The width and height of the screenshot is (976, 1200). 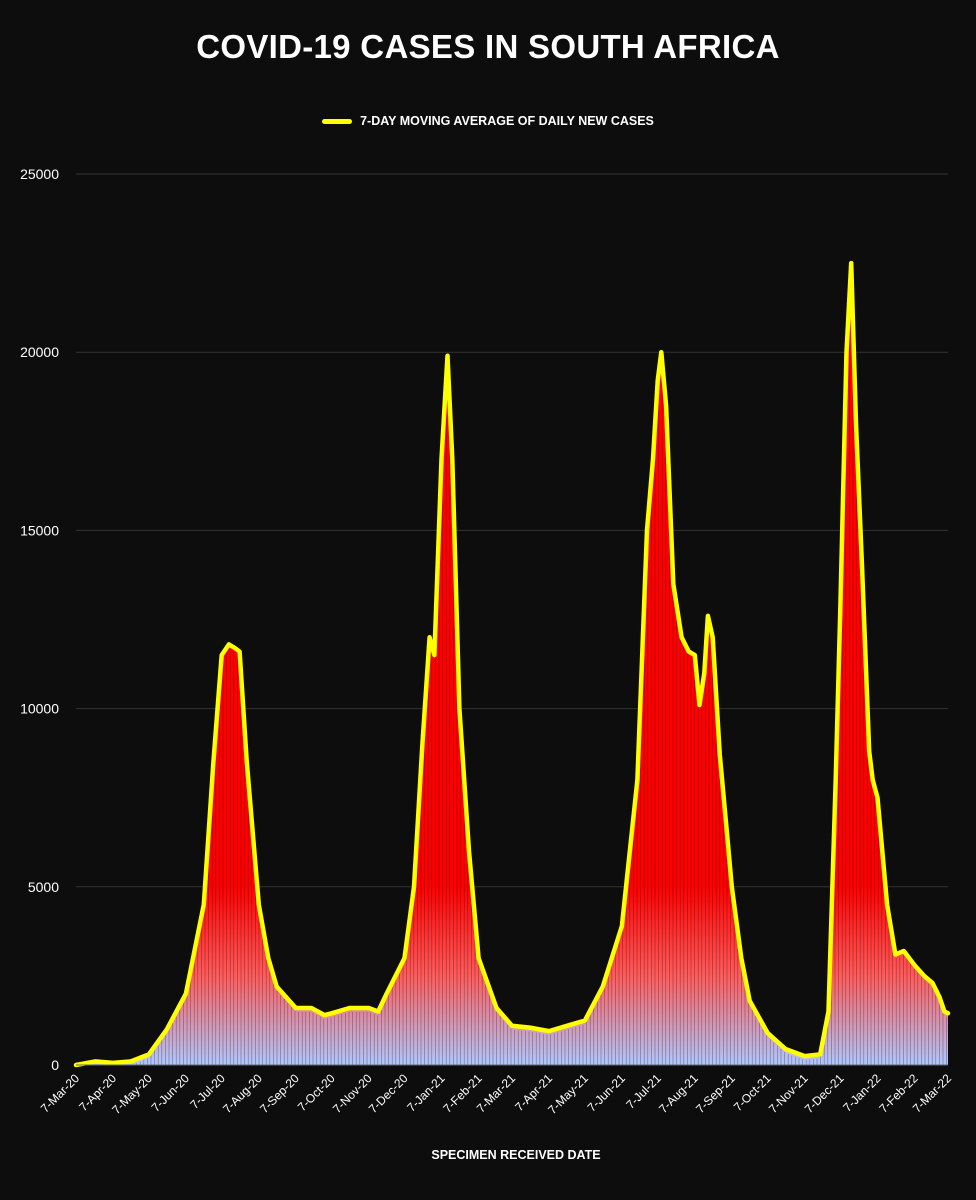 I want to click on x-tick-label: 7-Dec-21, so click(x=824, y=1093).